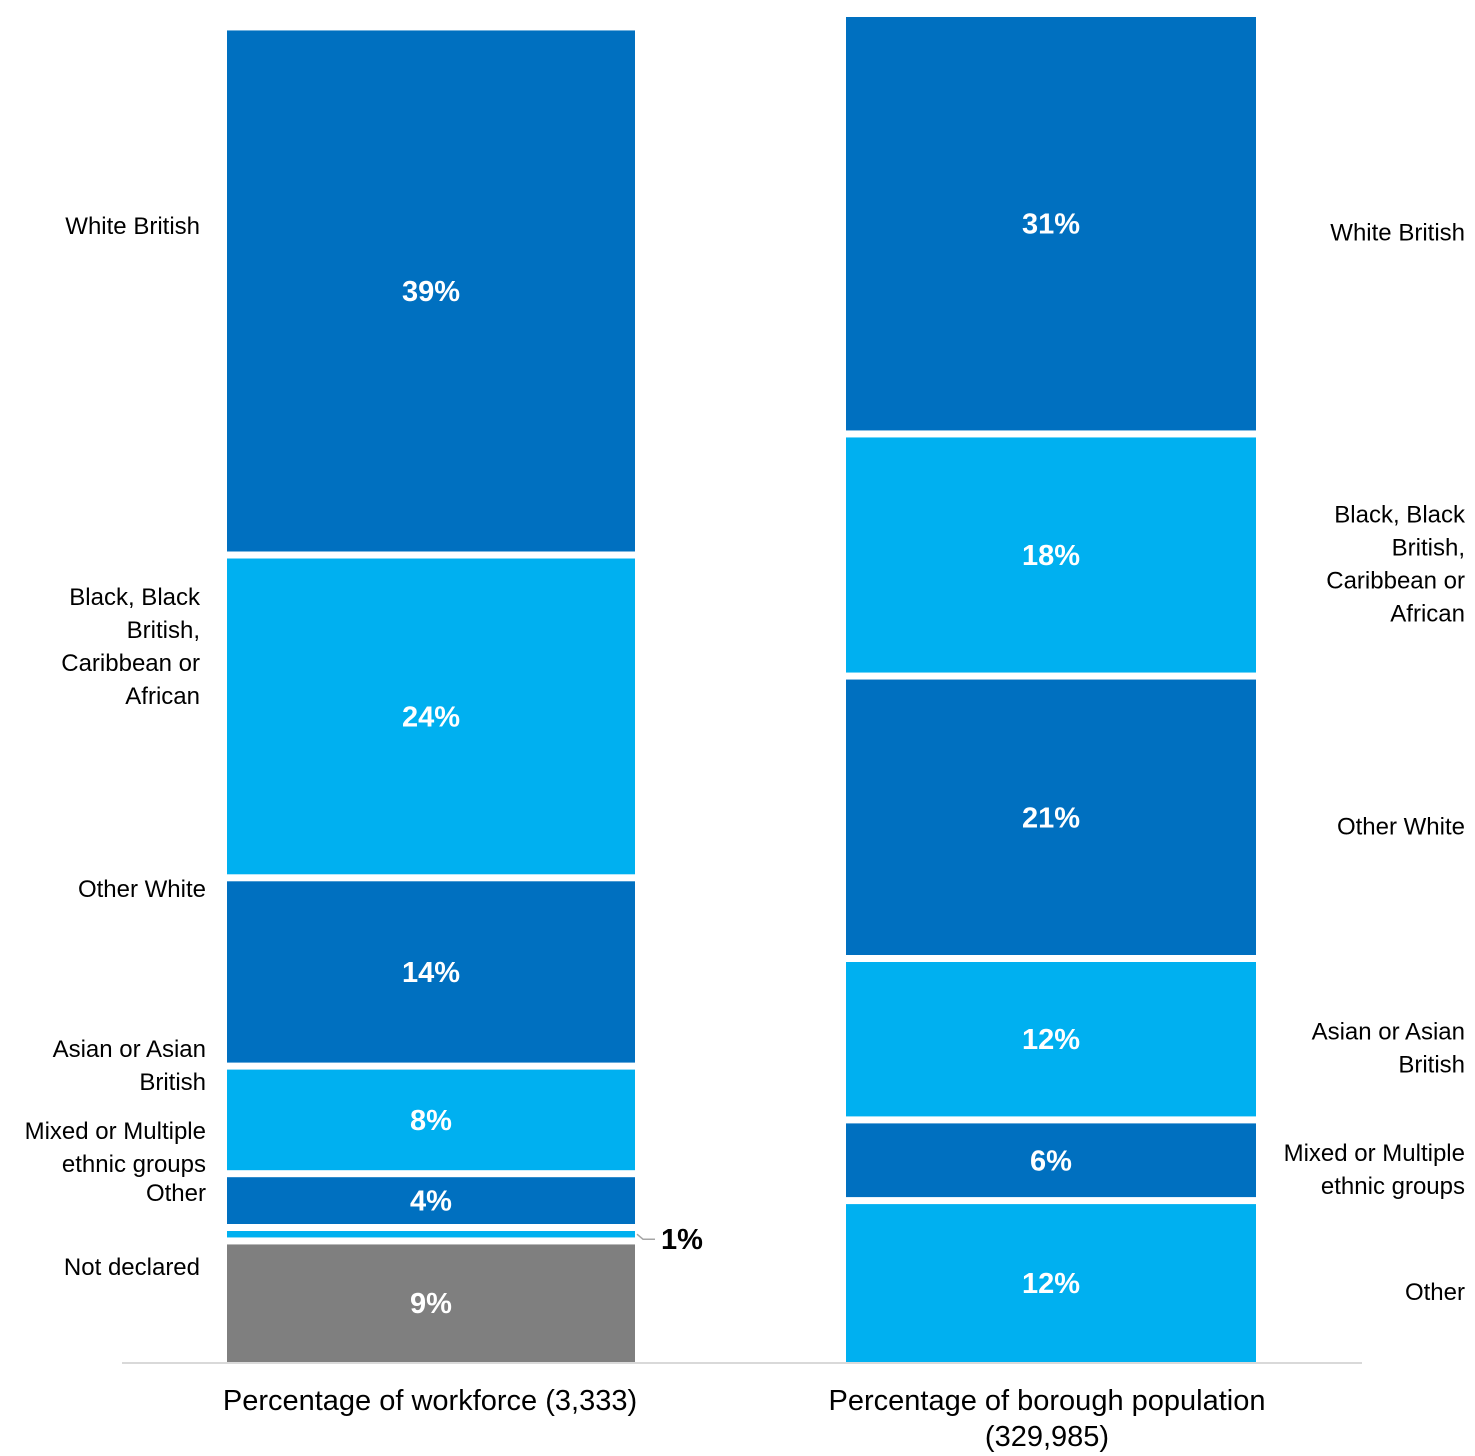  I want to click on data-label-2-white-british: 31%, so click(1051, 225).